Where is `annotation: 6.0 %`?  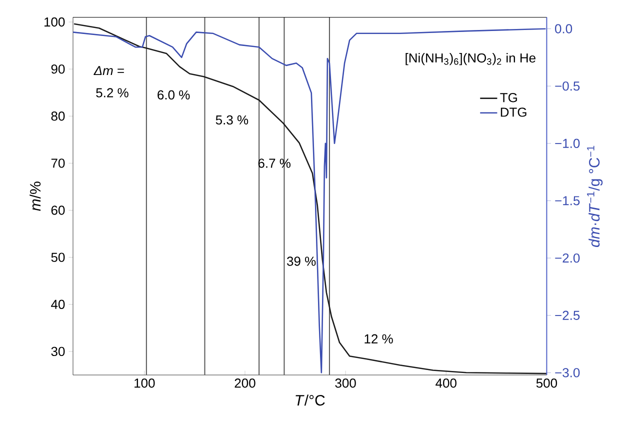 annotation: 6.0 % is located at coordinates (174, 95).